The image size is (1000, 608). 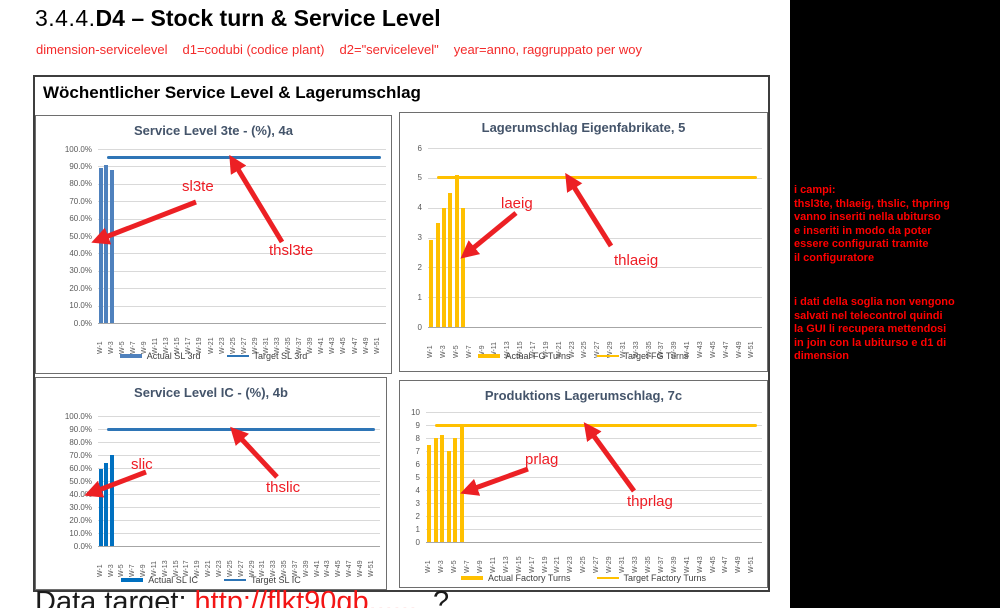 What do you see at coordinates (230, 568) in the screenshot?
I see `x-axis-tick: W-25` at bounding box center [230, 568].